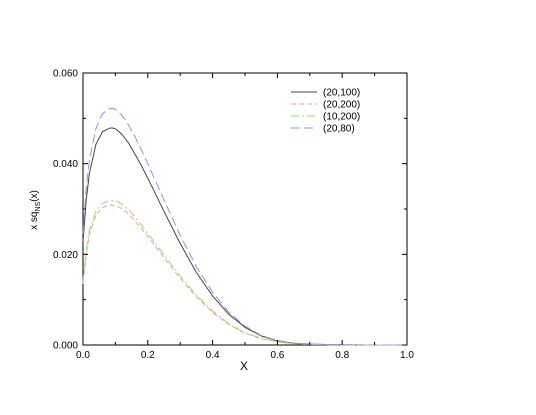 The height and width of the screenshot is (415, 536). What do you see at coordinates (277, 355) in the screenshot?
I see `x-tick-label: 0.6` at bounding box center [277, 355].